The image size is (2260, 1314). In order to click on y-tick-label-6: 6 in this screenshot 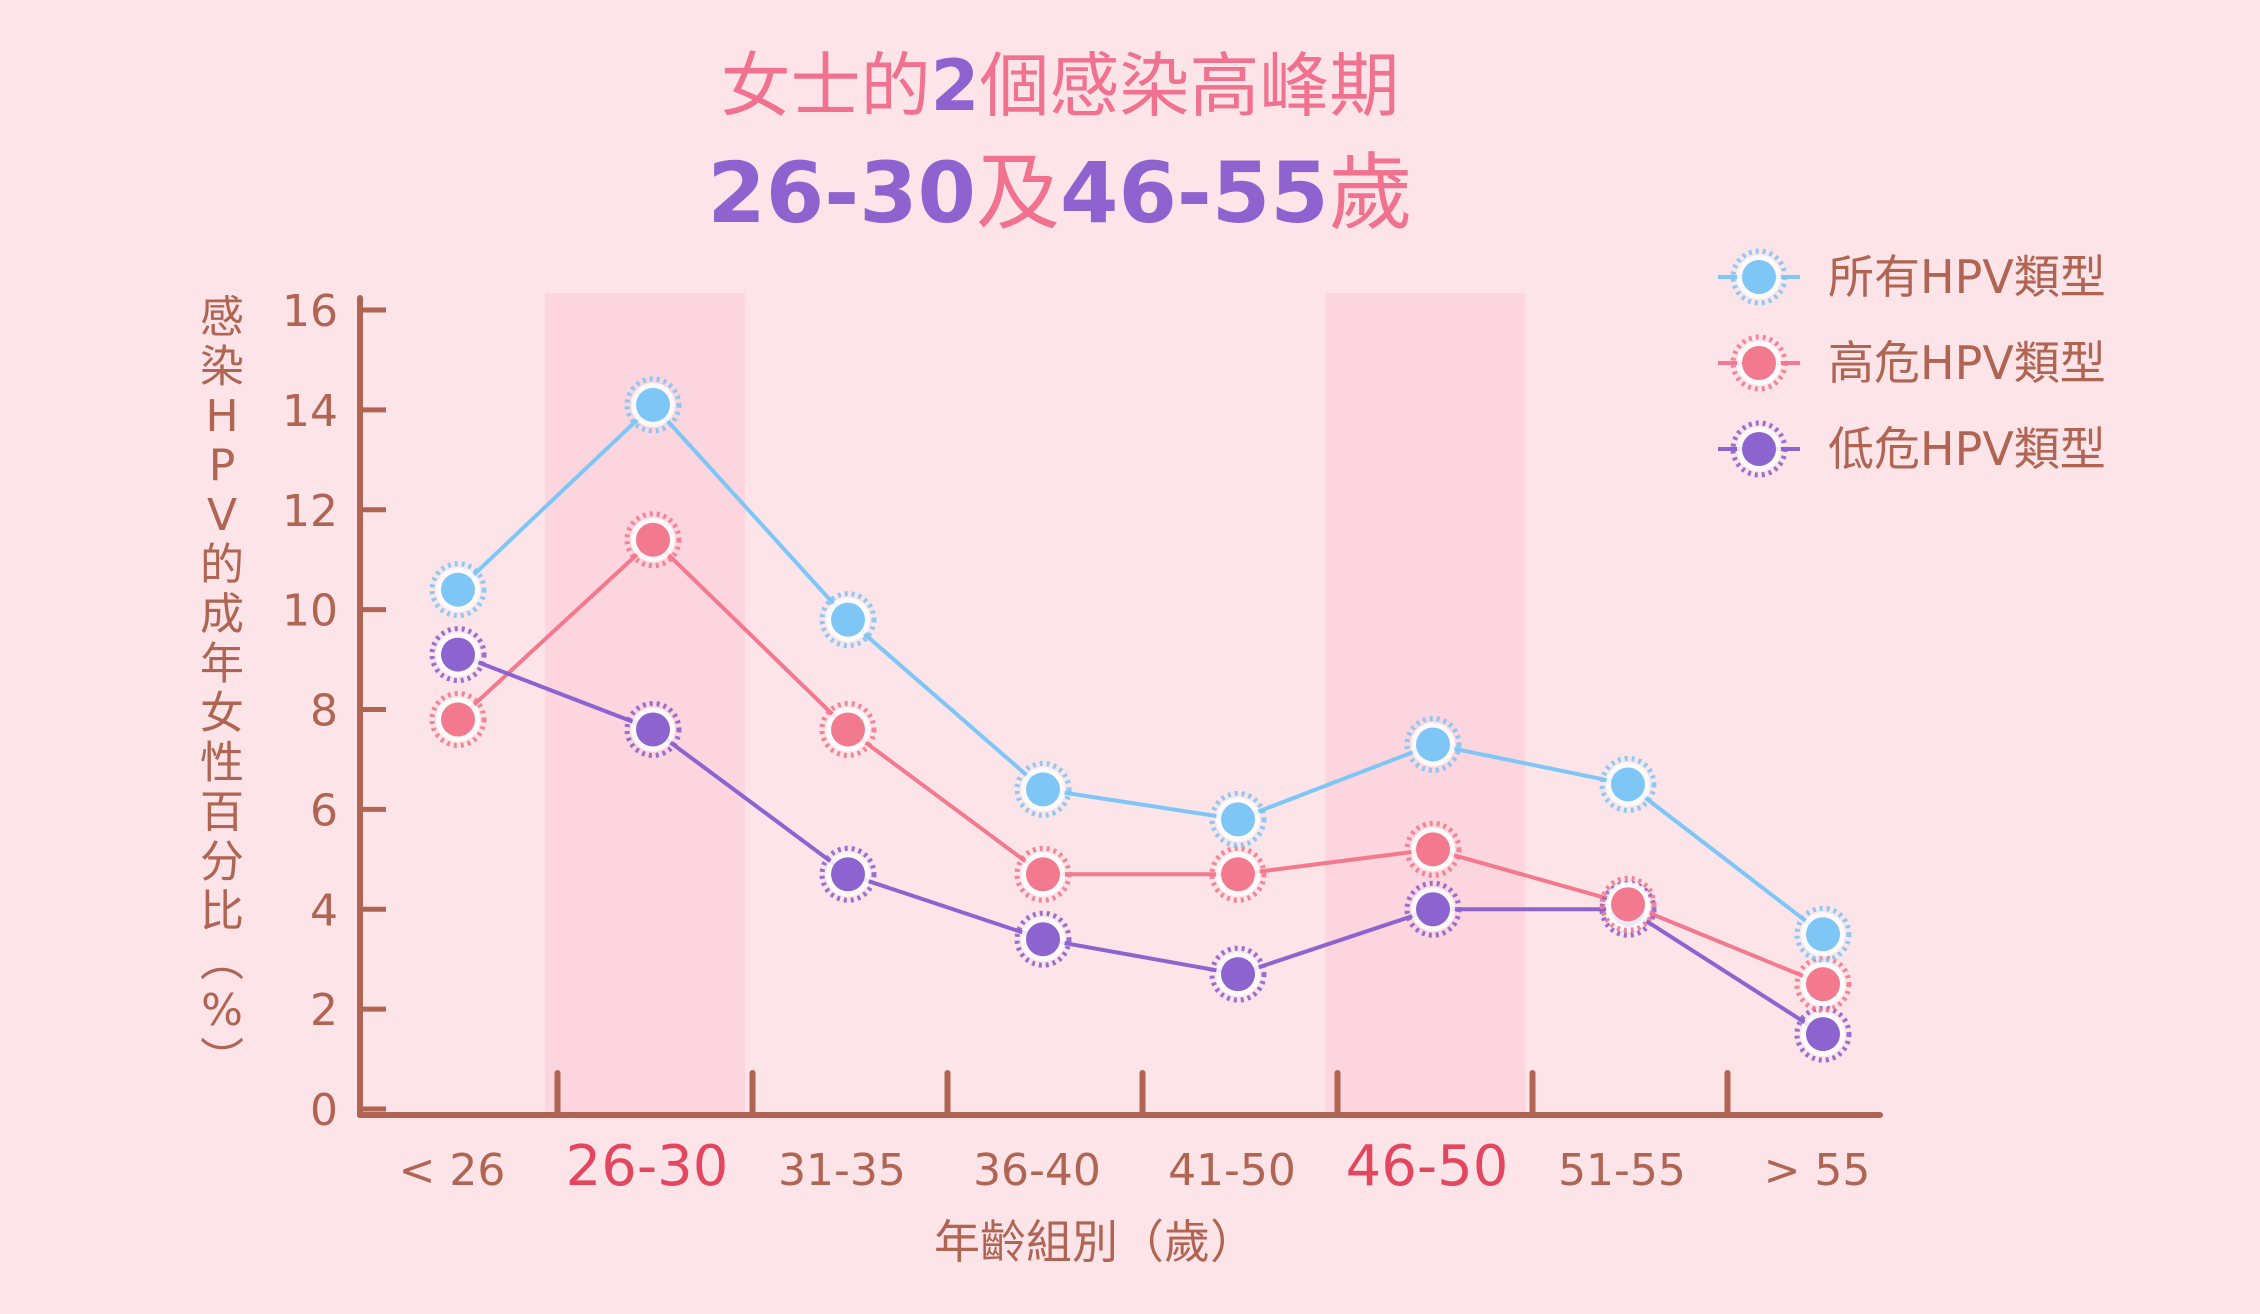, I will do `click(324, 810)`.